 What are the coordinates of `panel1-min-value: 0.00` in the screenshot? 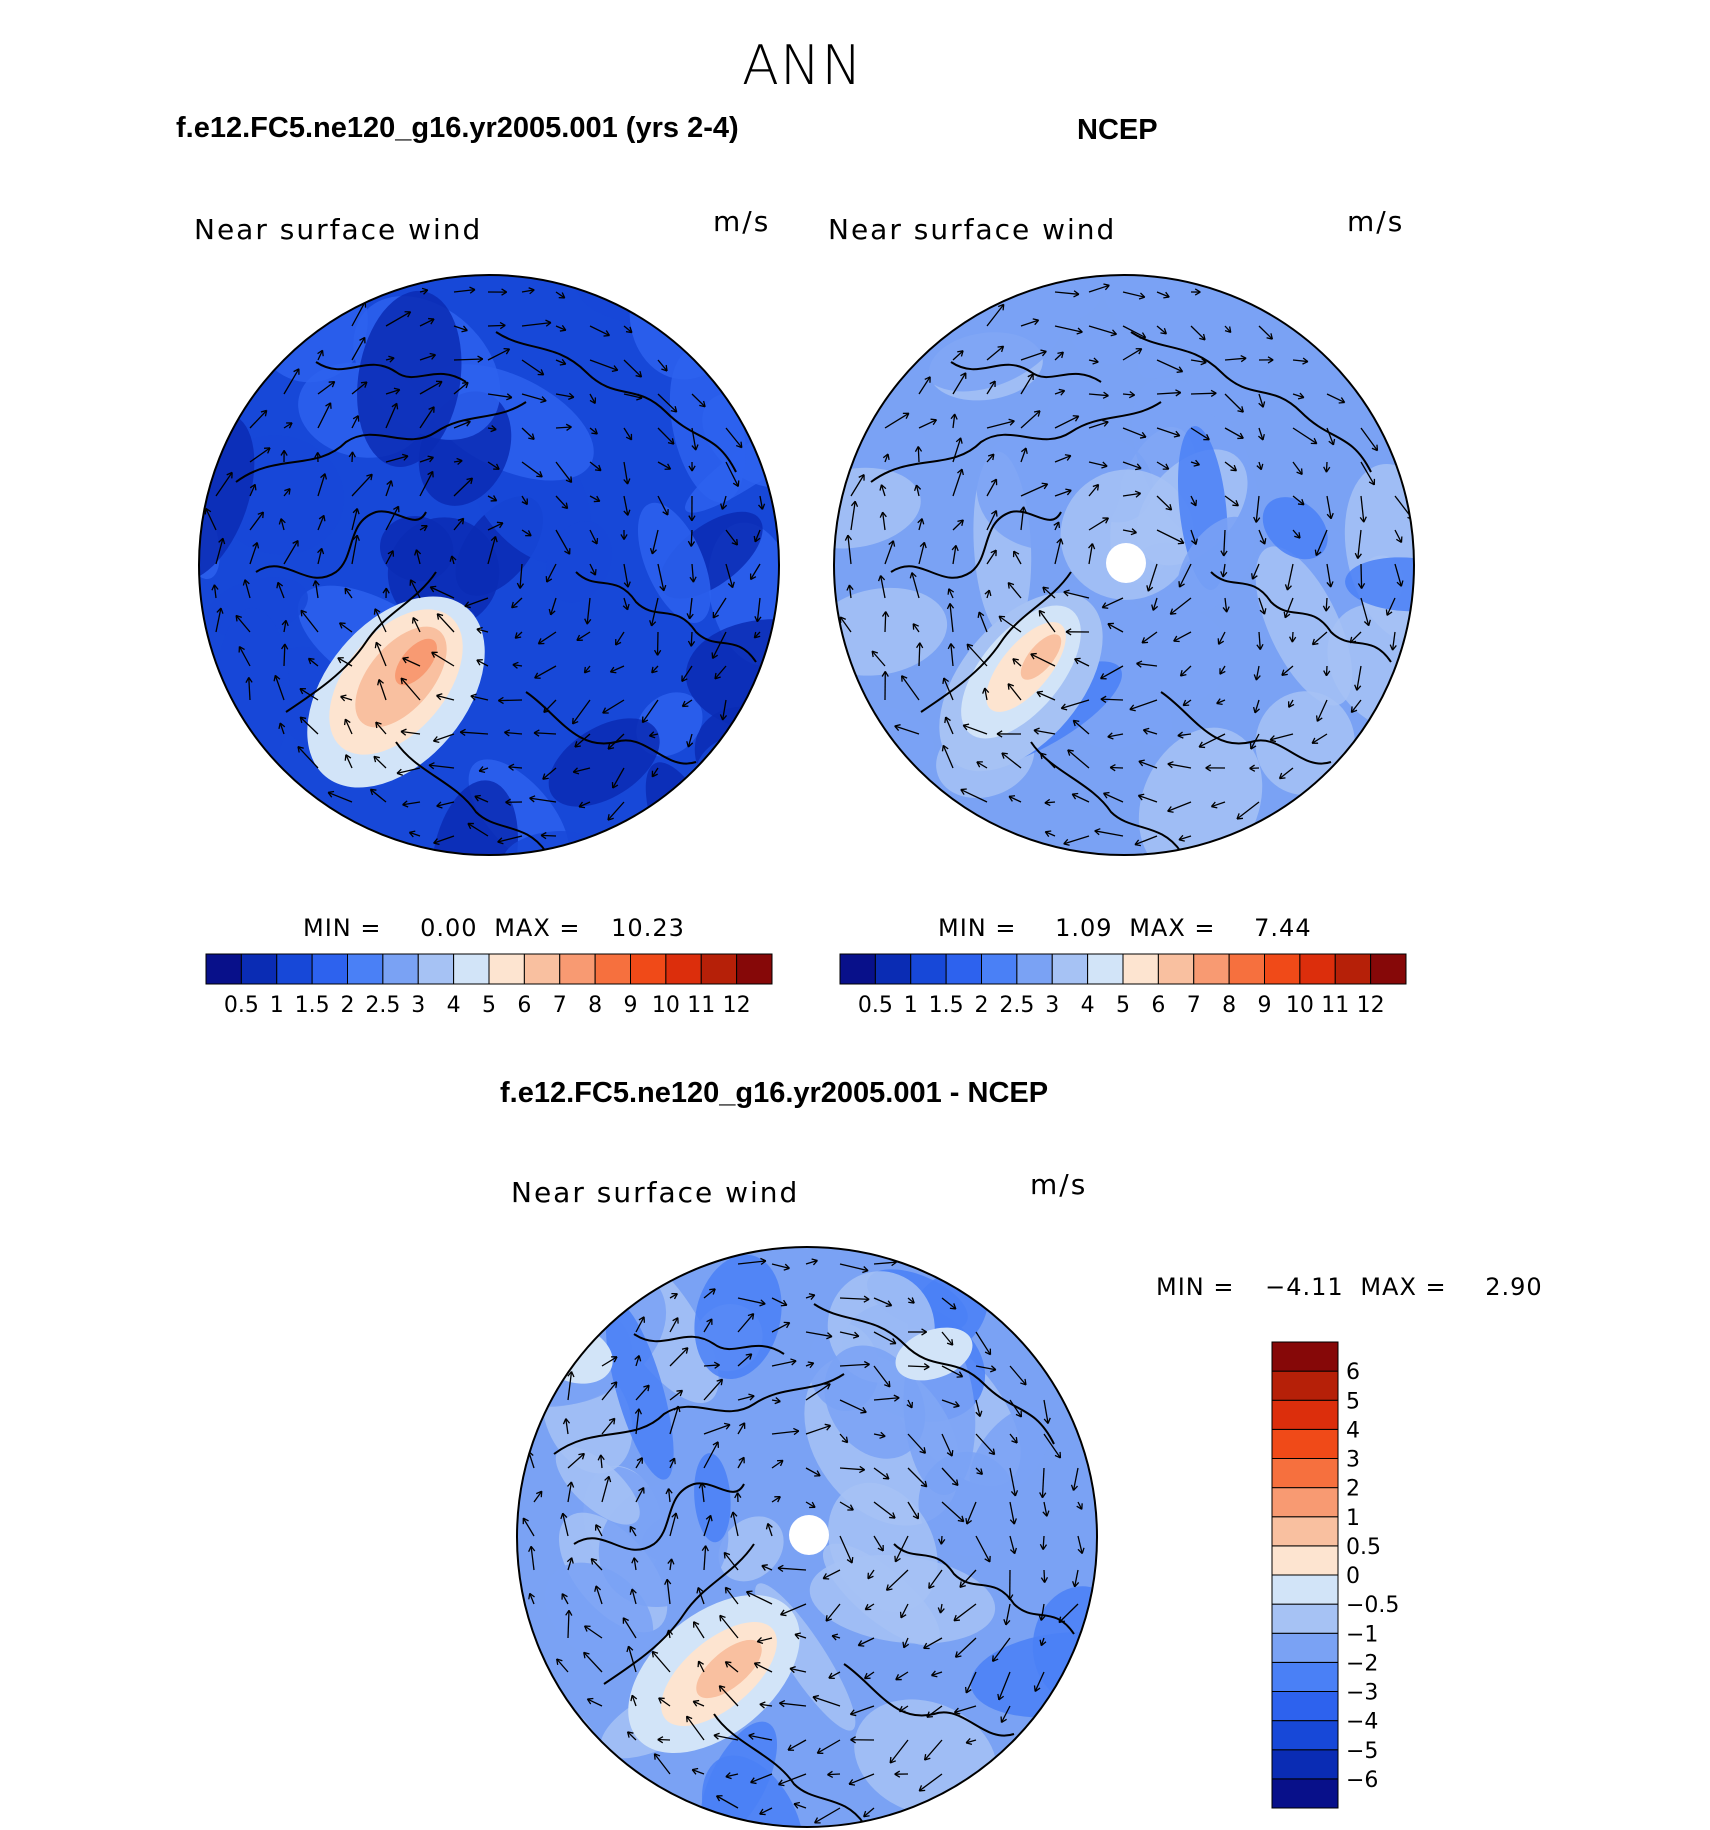 It's located at (448, 928).